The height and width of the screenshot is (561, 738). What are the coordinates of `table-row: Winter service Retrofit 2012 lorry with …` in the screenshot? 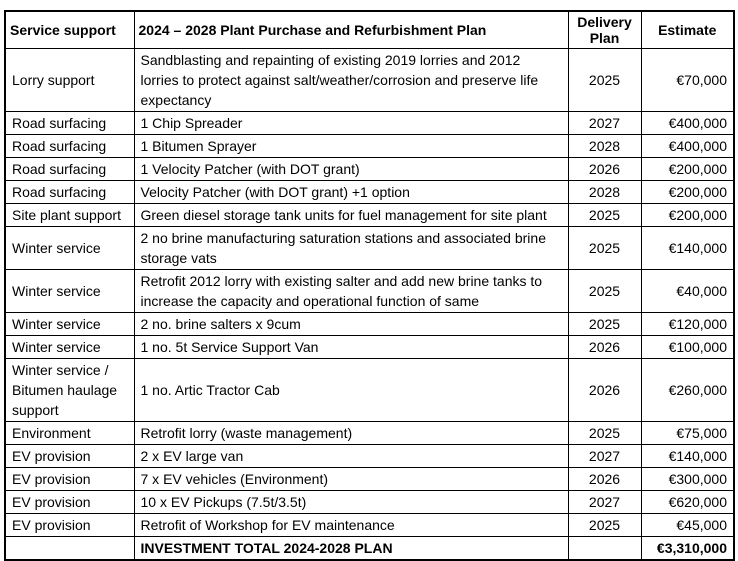 It's located at (369, 291).